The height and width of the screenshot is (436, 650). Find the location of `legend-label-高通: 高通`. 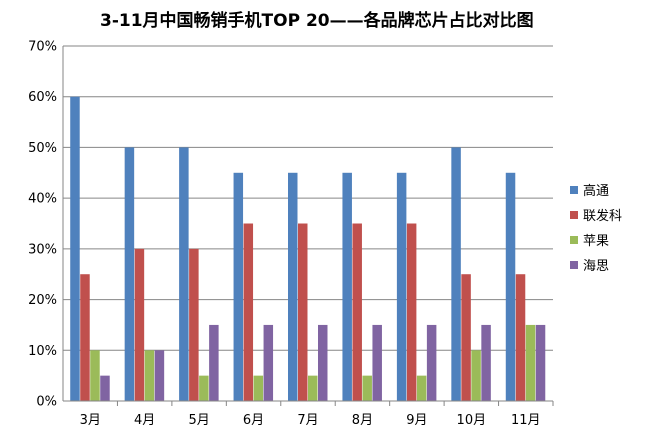

legend-label-高通: 高通 is located at coordinates (596, 191).